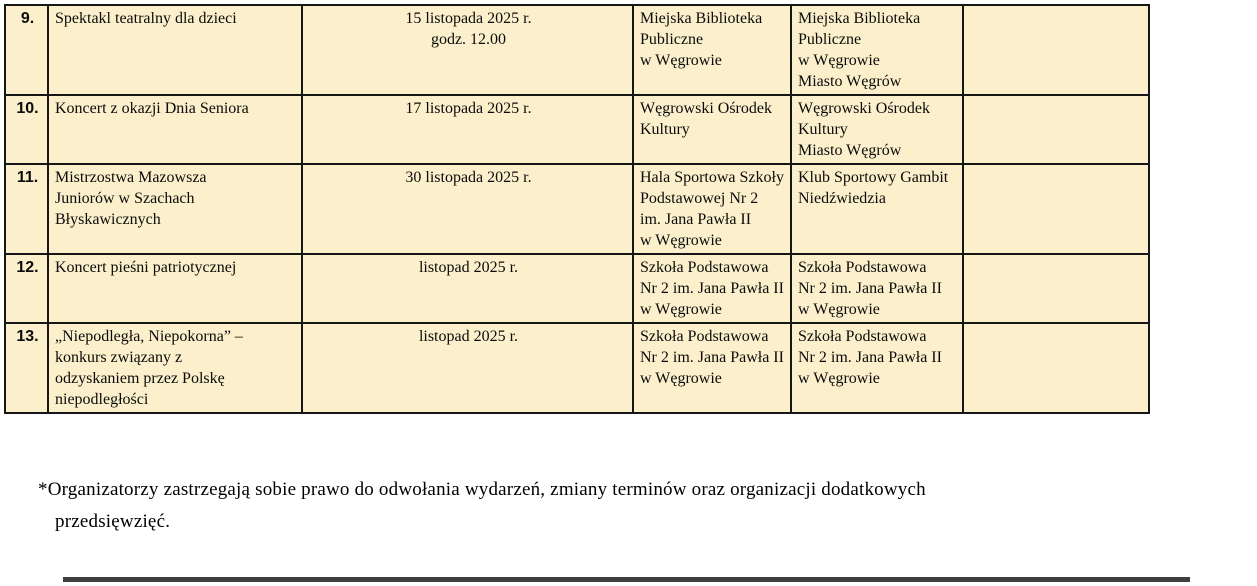 This screenshot has width=1257, height=586. I want to click on row-number-cell: 9., so click(26, 50).